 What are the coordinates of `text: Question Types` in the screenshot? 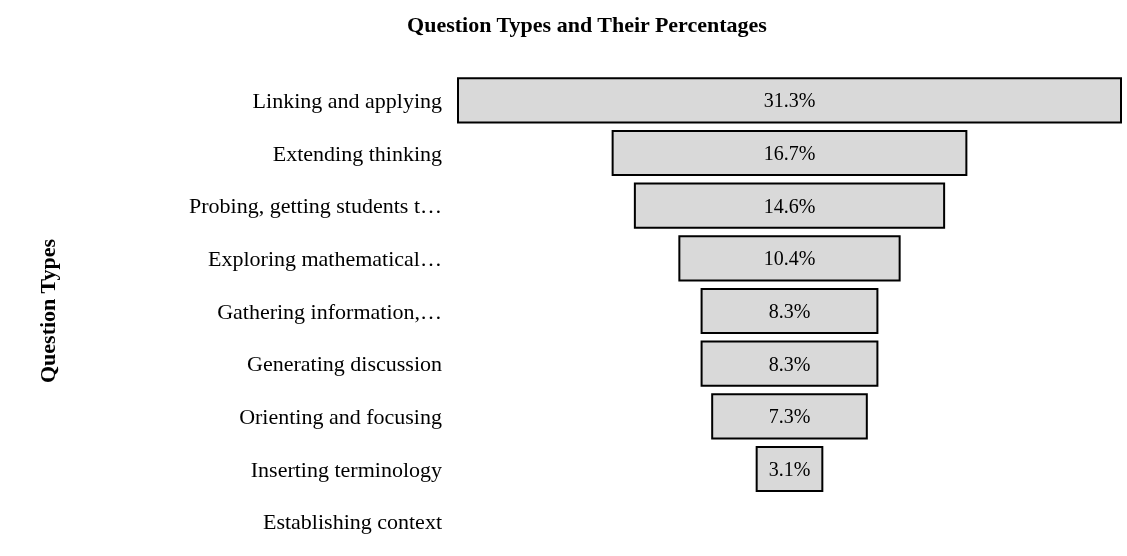 It's located at (47, 311).